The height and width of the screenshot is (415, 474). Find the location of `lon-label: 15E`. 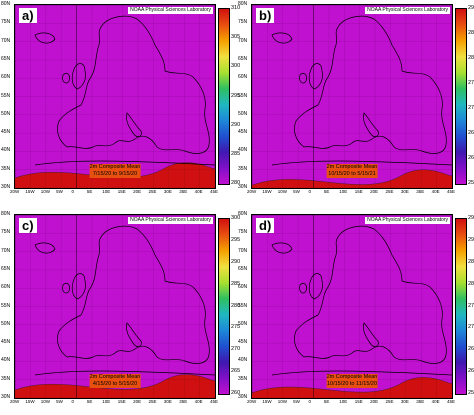

lon-label: 15E is located at coordinates (121, 191).